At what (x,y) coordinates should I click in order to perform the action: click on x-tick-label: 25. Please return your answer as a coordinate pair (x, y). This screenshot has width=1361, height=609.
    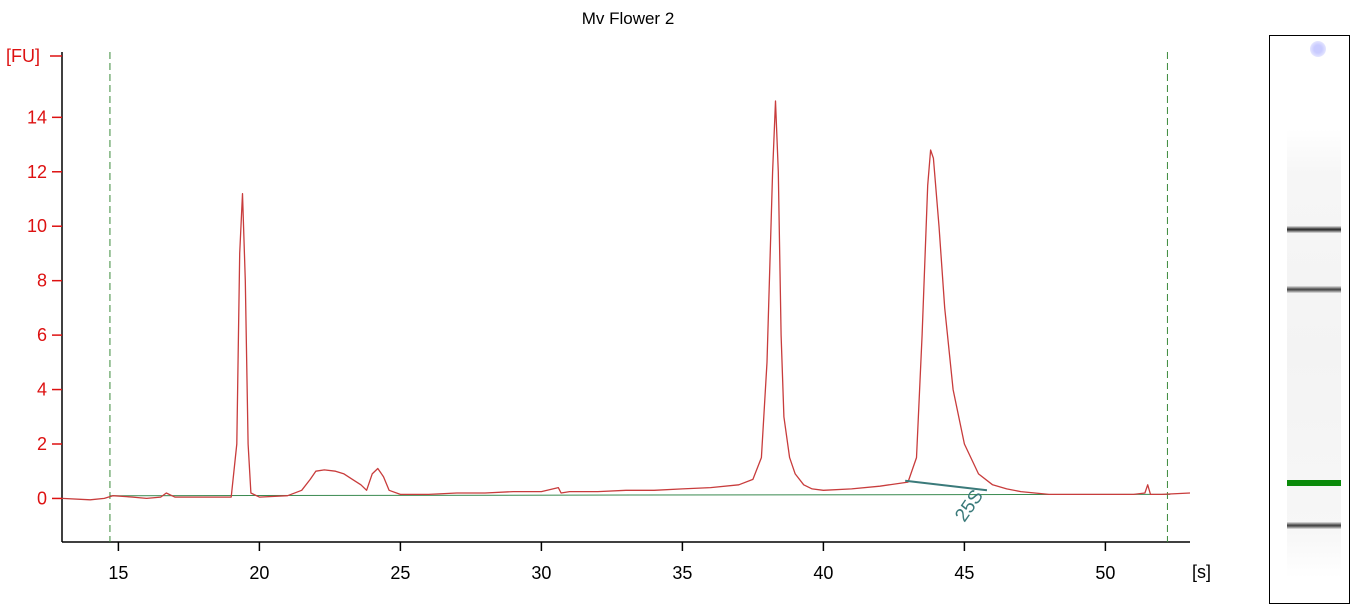
    Looking at the image, I should click on (400, 573).